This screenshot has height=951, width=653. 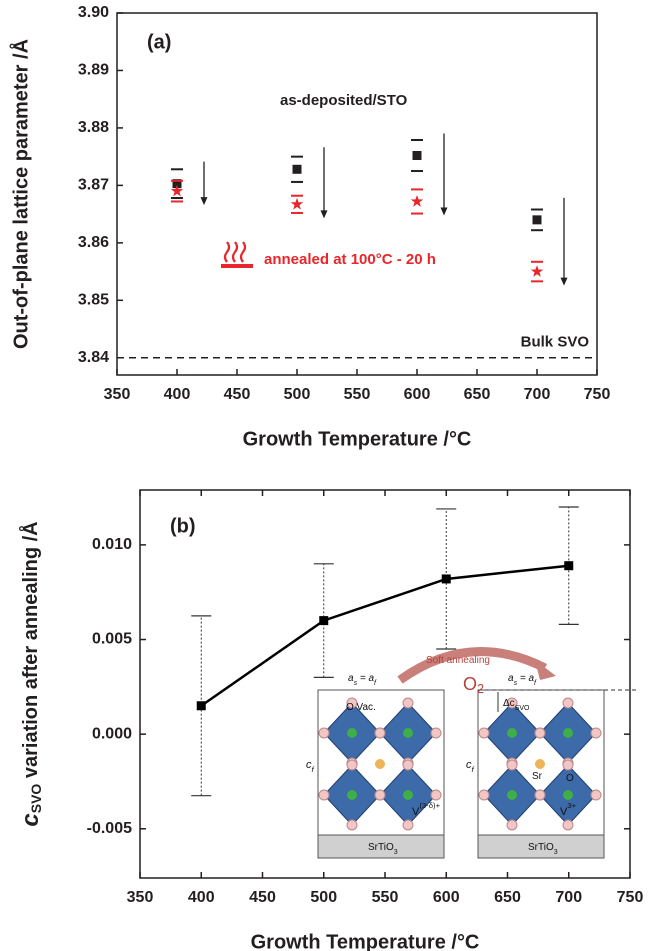 I want to click on y-tick-label: 0.000, so click(x=112, y=733).